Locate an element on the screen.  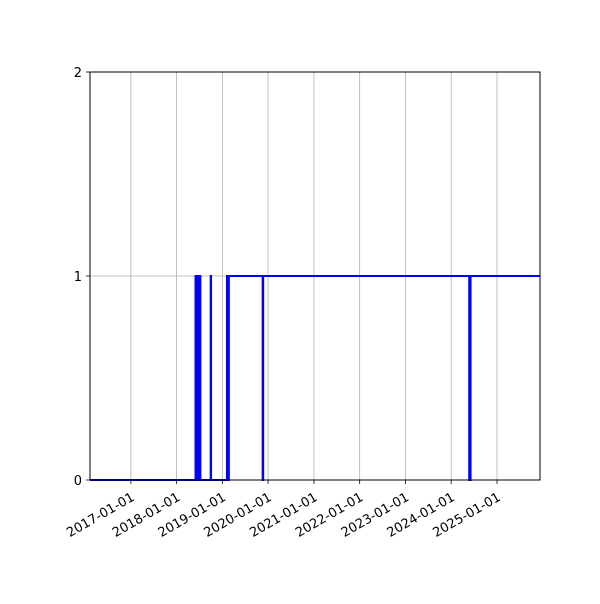
y-tick-label: 0 is located at coordinates (78, 481).